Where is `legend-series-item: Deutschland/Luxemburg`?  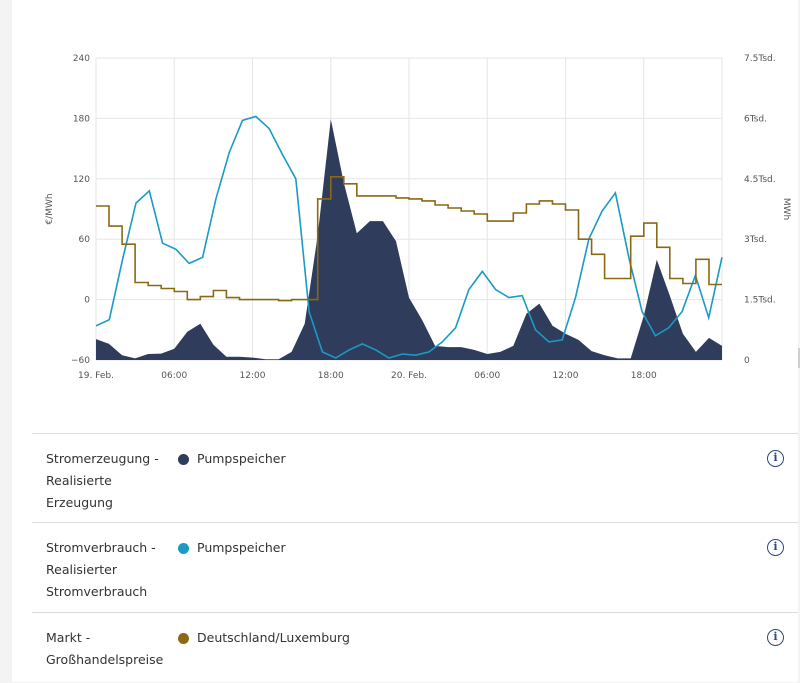 legend-series-item: Deutschland/Luxemburg is located at coordinates (264, 638).